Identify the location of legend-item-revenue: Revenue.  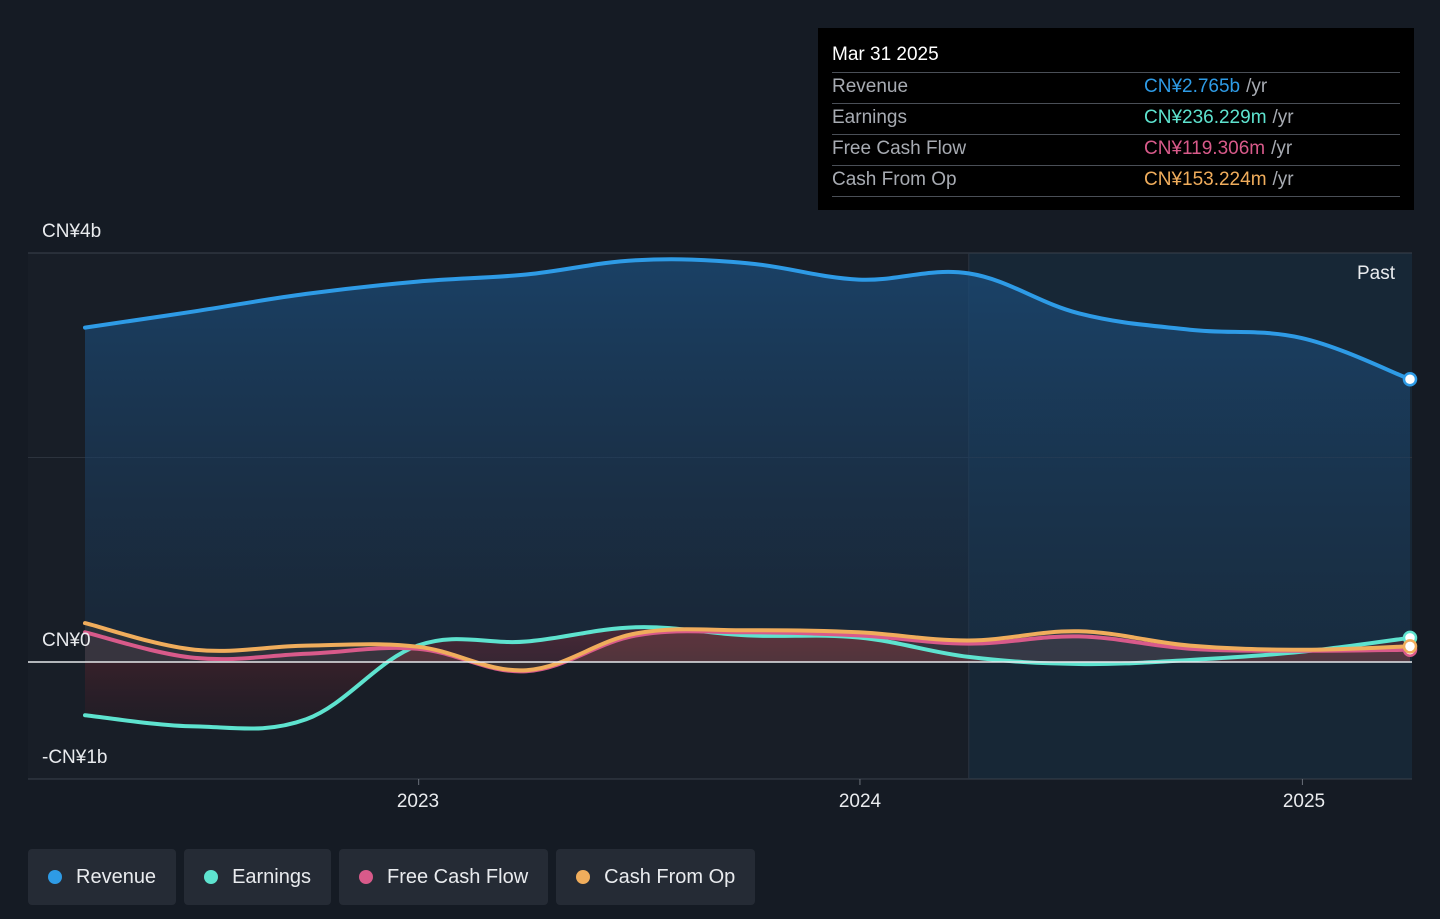
(102, 877).